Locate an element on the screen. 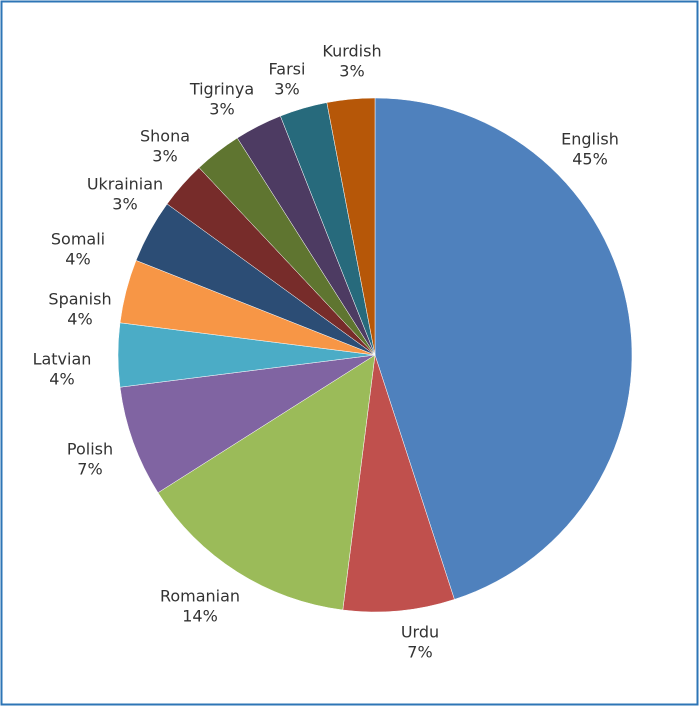 This screenshot has width=700, height=707. slice-label: Kurdish is located at coordinates (351, 51).